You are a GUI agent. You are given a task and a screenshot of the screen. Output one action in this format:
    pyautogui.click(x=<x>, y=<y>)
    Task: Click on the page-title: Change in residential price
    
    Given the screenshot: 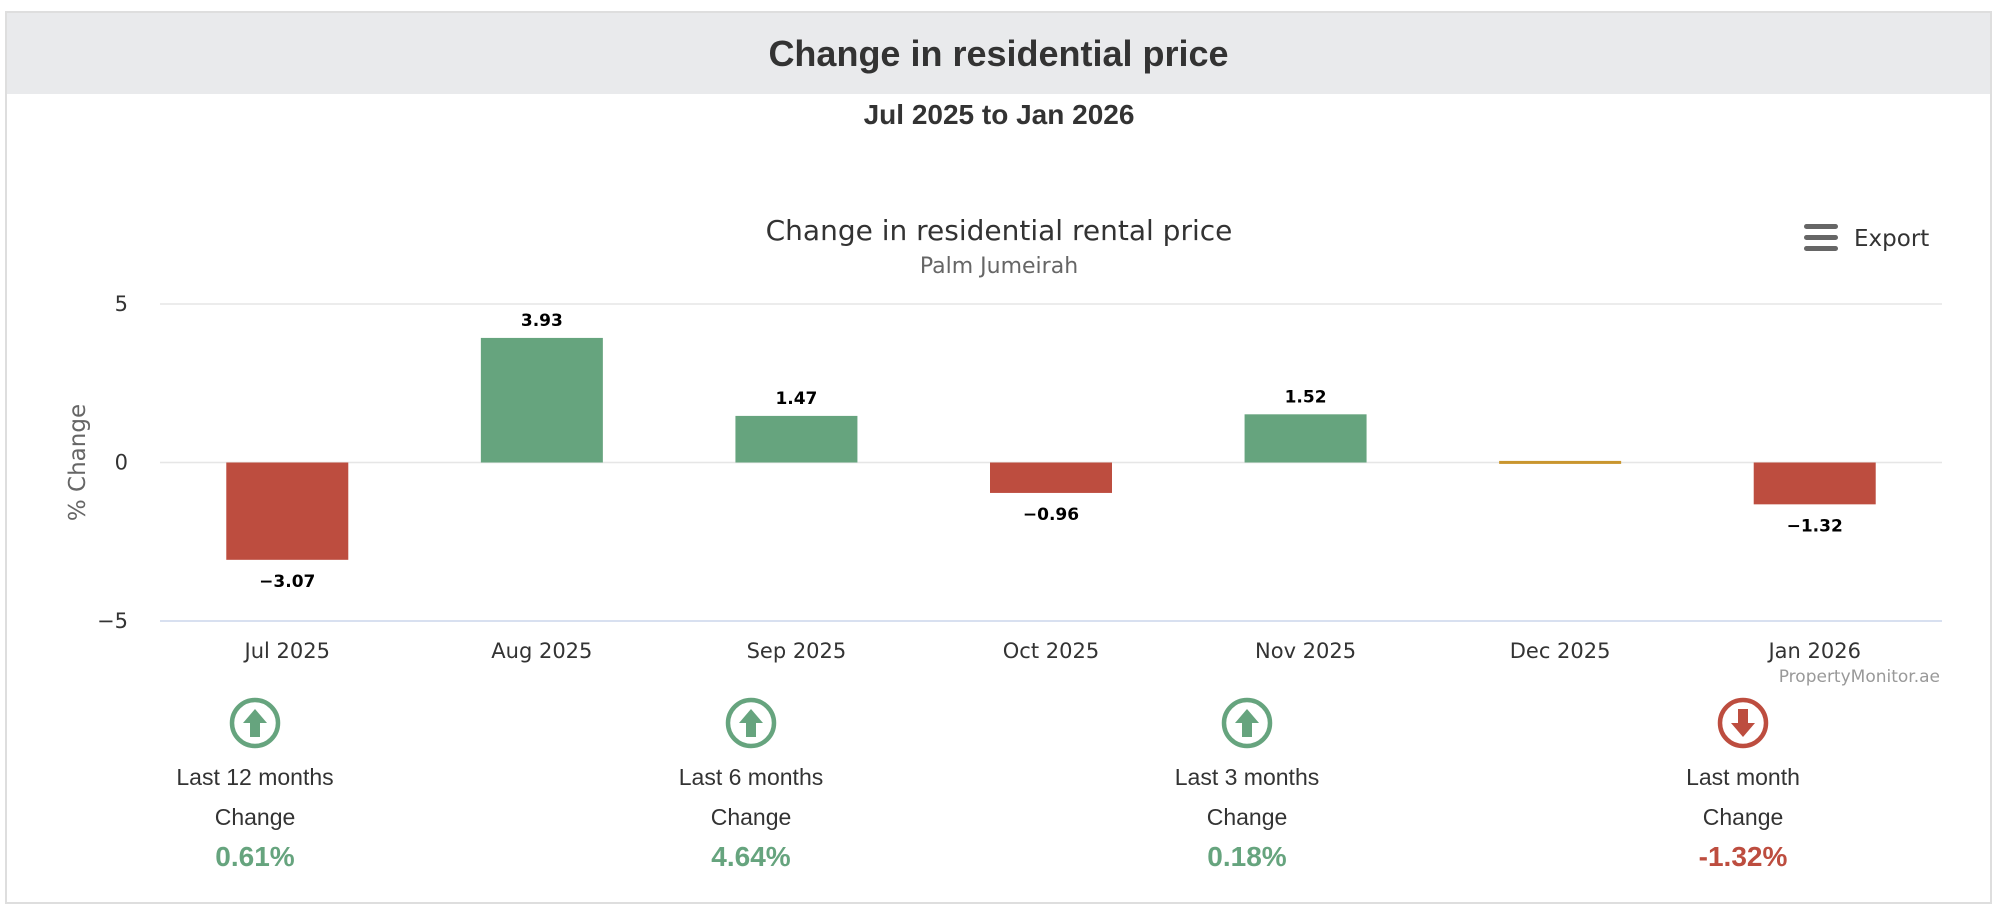 What is the action you would take?
    pyautogui.click(x=998, y=53)
    